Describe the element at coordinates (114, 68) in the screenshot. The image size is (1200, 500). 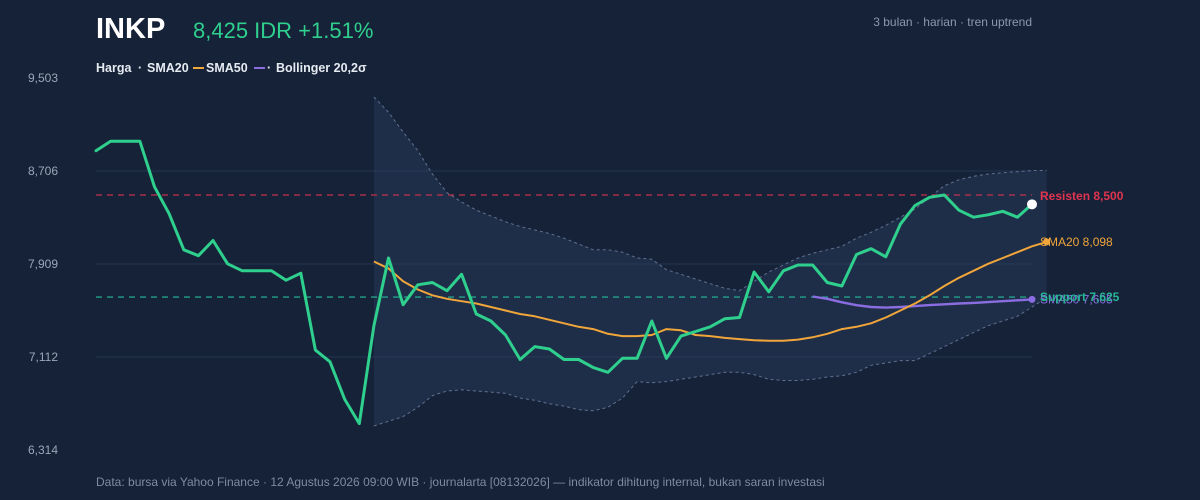
I see `legend-price: Harga` at that location.